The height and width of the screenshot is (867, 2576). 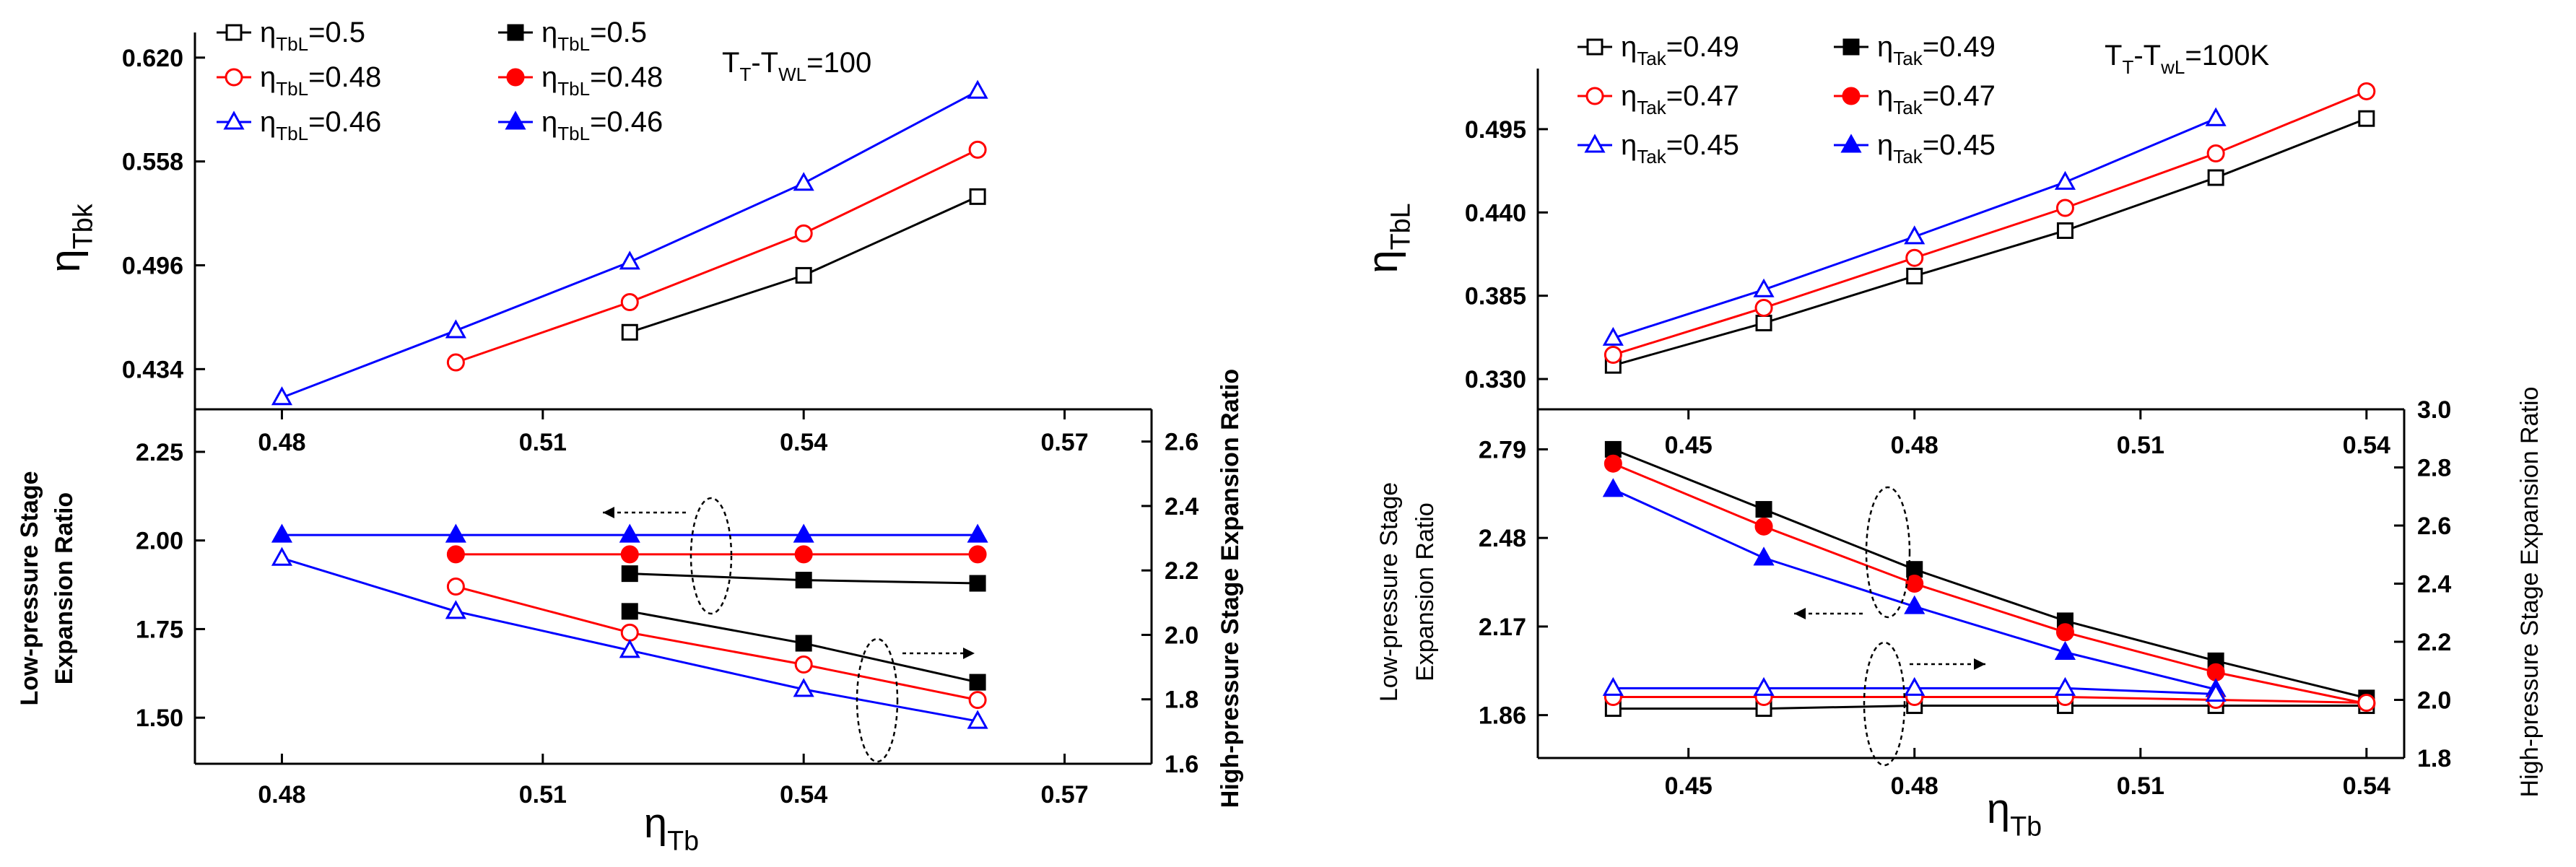 I want to click on right-legend-label-2-sub: Tak, so click(x=1651, y=107).